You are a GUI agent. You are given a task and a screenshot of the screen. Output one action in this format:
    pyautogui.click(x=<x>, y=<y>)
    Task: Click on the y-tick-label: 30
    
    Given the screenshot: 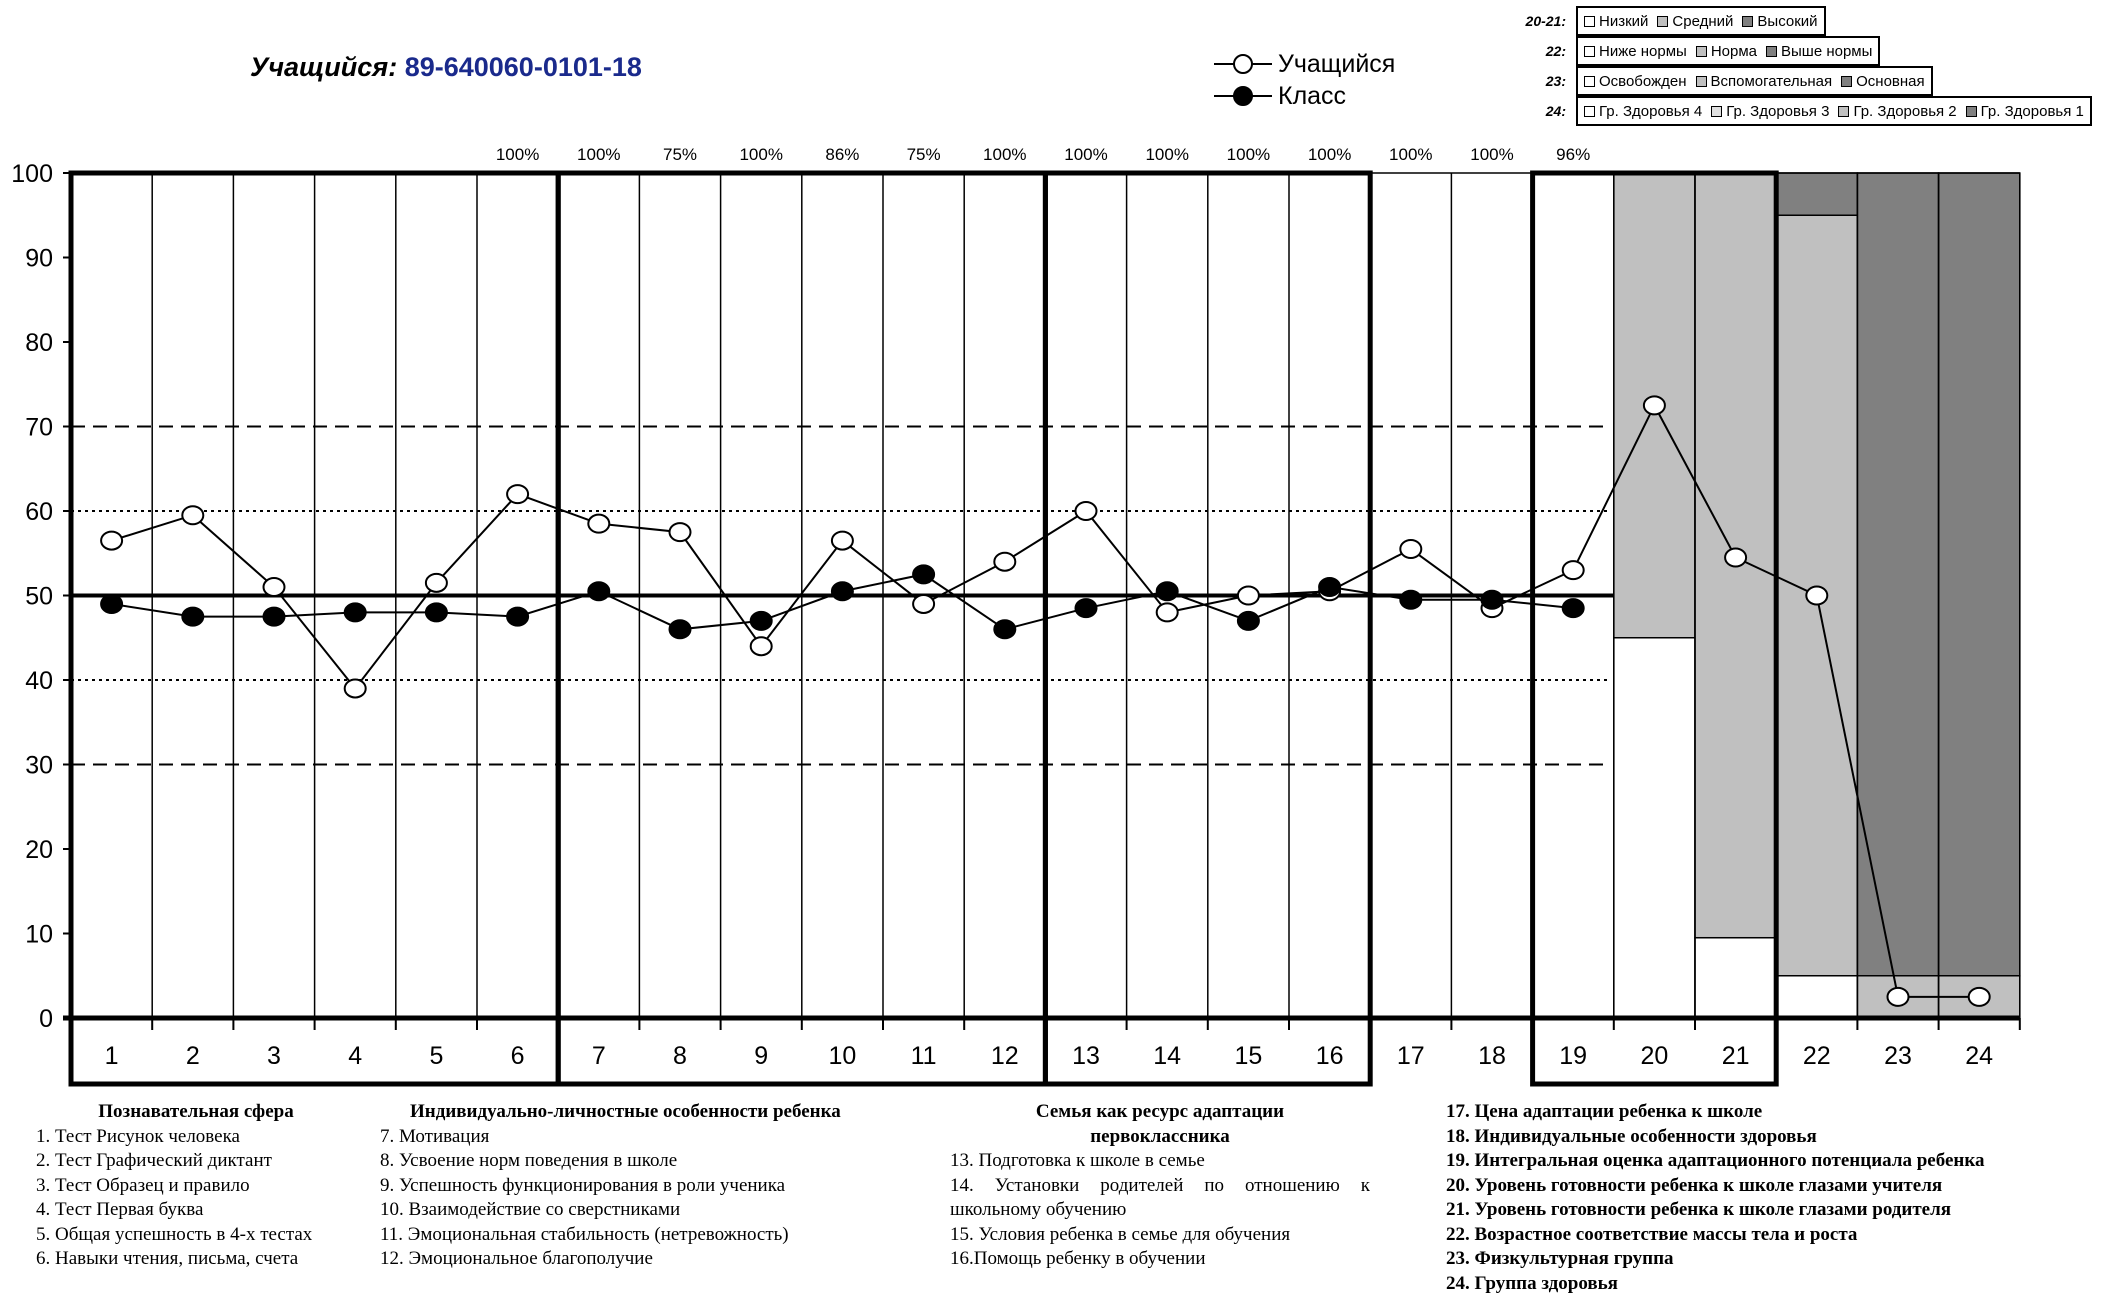 What is the action you would take?
    pyautogui.click(x=39, y=766)
    